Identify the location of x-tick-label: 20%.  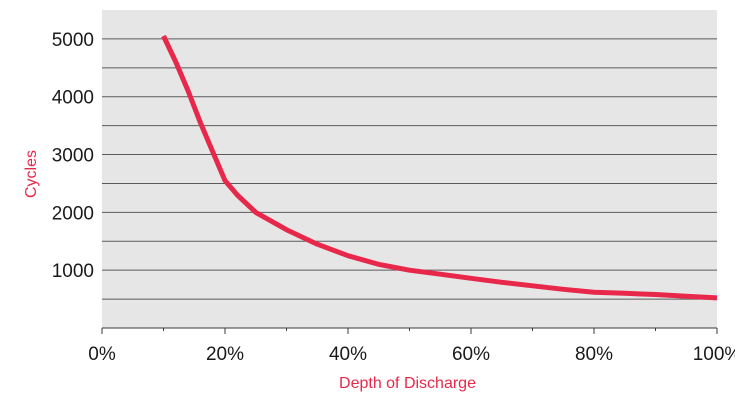
(225, 354).